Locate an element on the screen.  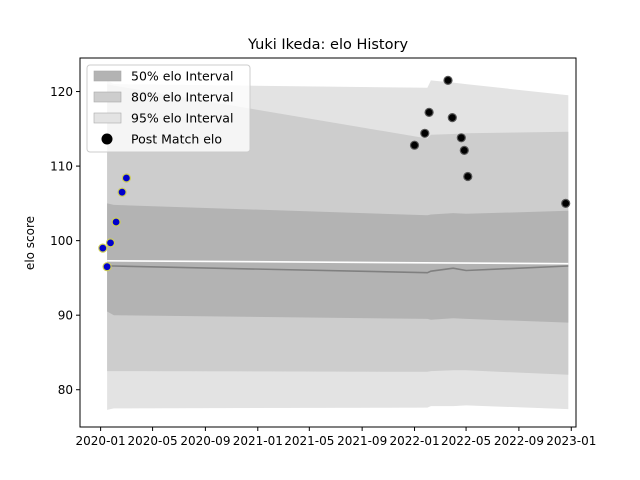
y-tick-label: 110 is located at coordinates (61, 167).